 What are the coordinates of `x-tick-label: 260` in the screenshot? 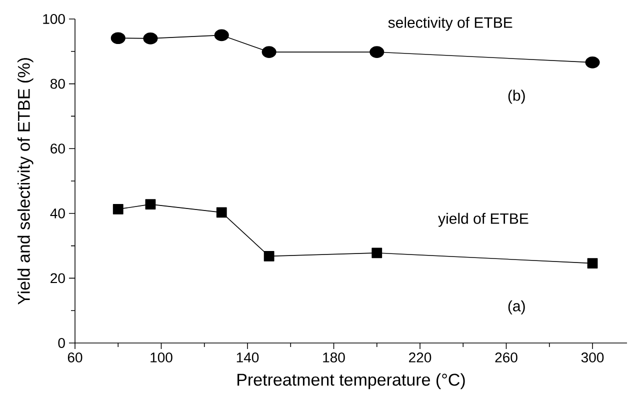 It's located at (506, 357).